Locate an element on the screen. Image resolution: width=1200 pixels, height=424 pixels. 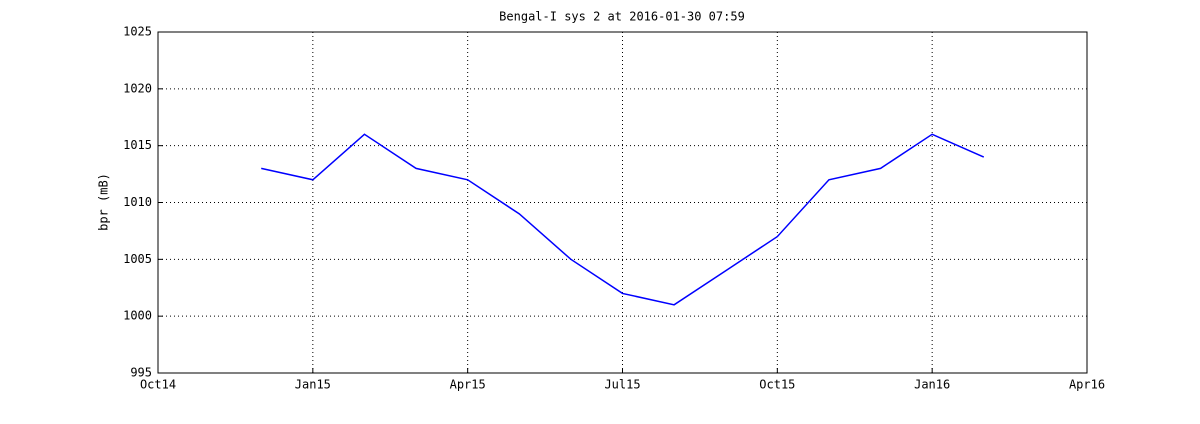
x-tick-label: Apr16 is located at coordinates (1087, 385).